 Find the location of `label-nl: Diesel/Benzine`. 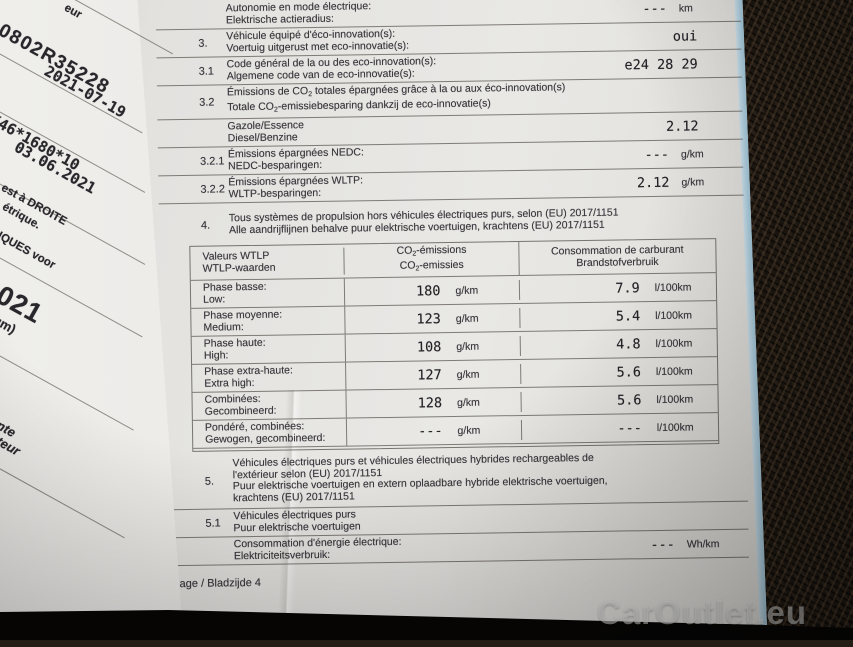

label-nl: Diesel/Benzine is located at coordinates (263, 137).